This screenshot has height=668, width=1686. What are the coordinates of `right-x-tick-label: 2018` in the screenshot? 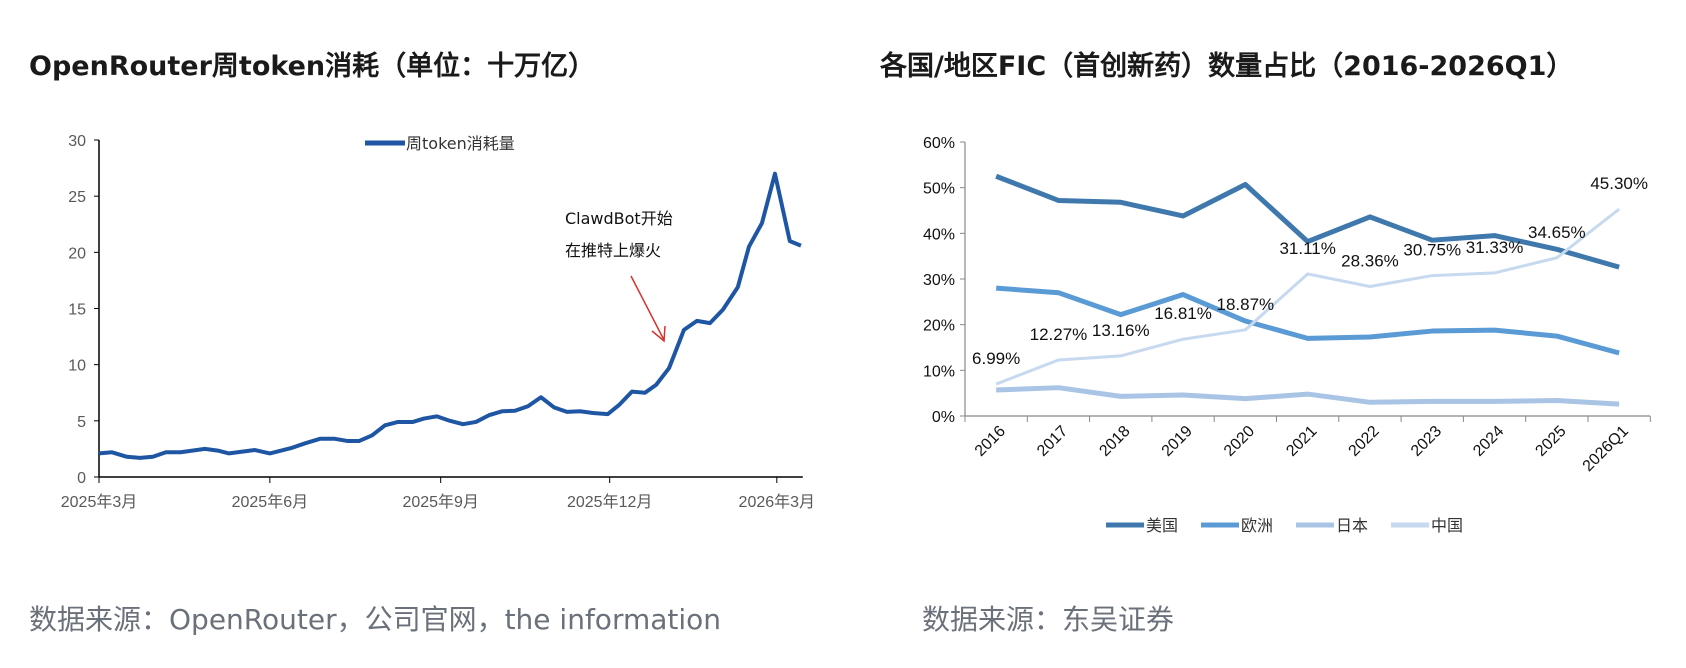 It's located at (1114, 441).